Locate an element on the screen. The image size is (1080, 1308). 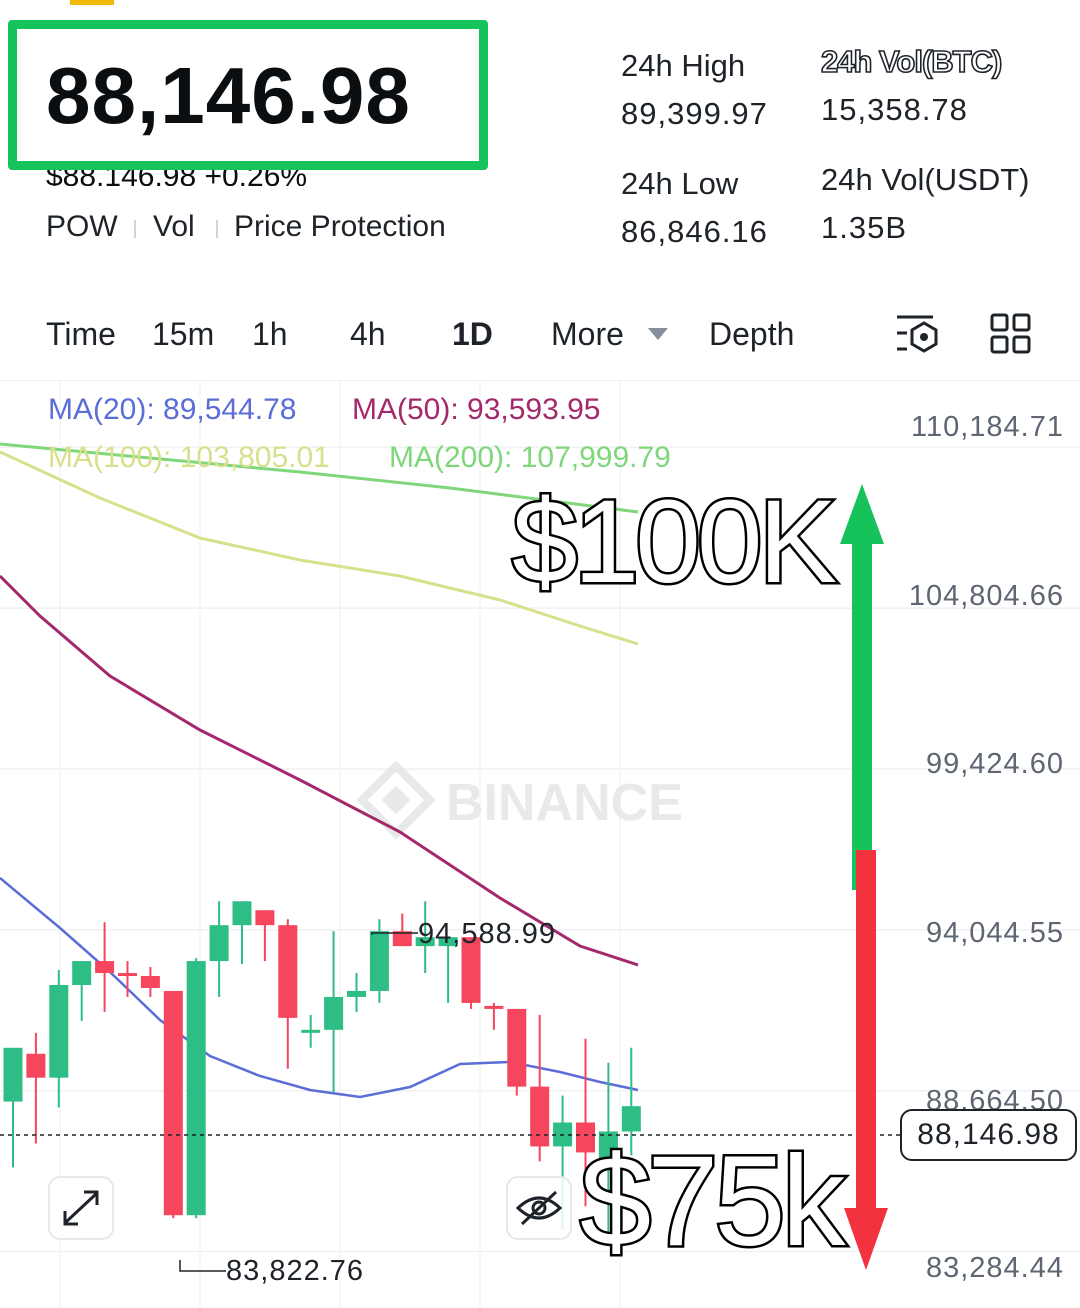
price-highlight-box is located at coordinates (248, 95).